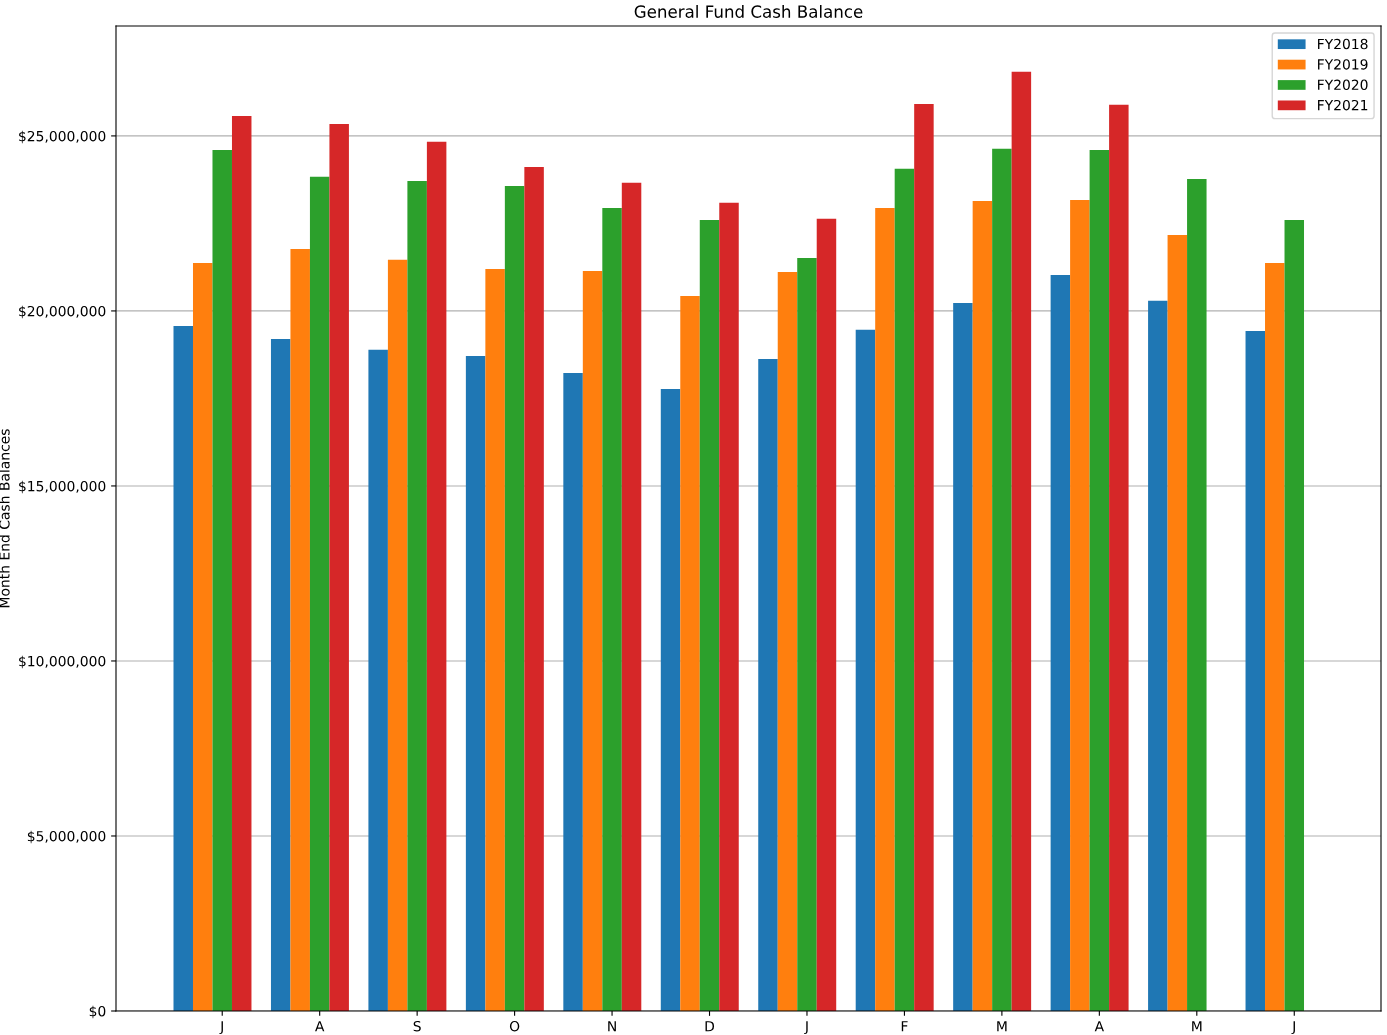  Describe the element at coordinates (904, 1026) in the screenshot. I see `x-tick-label: F` at that location.